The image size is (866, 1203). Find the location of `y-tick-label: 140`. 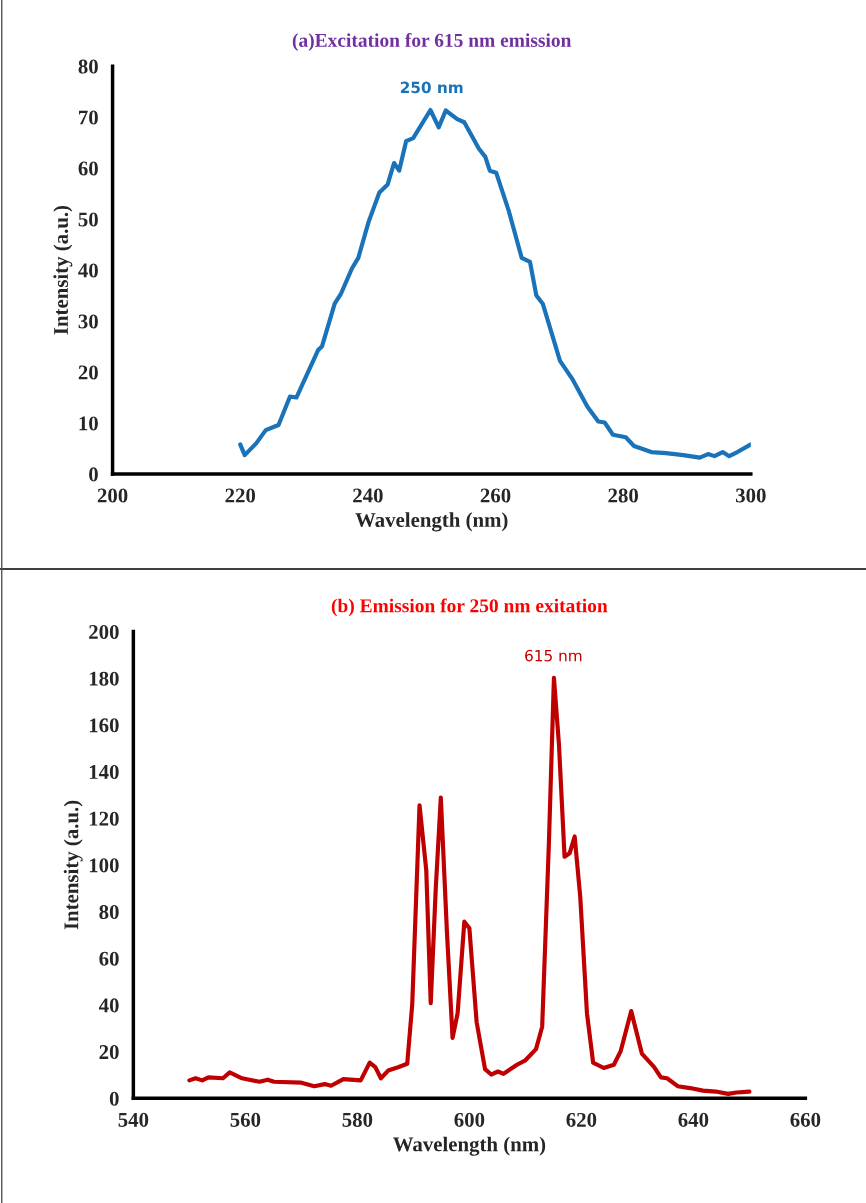

y-tick-label: 140 is located at coordinates (104, 772).